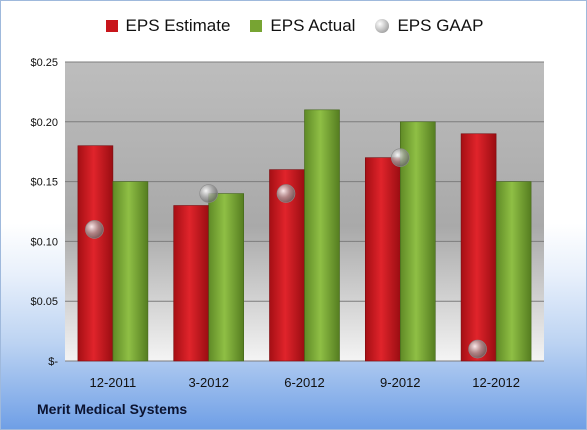  Describe the element at coordinates (440, 25) in the screenshot. I see `legend-label-gaap: EPS GAAP` at that location.